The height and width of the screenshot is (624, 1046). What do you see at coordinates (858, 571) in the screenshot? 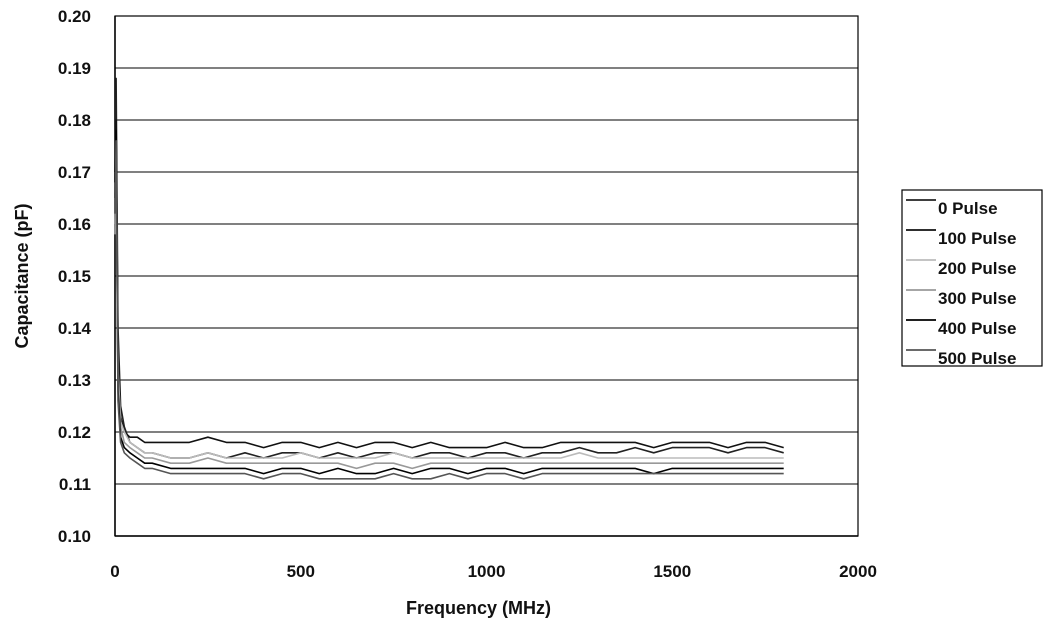
I see `x-tick-label-4: 2000` at bounding box center [858, 571].